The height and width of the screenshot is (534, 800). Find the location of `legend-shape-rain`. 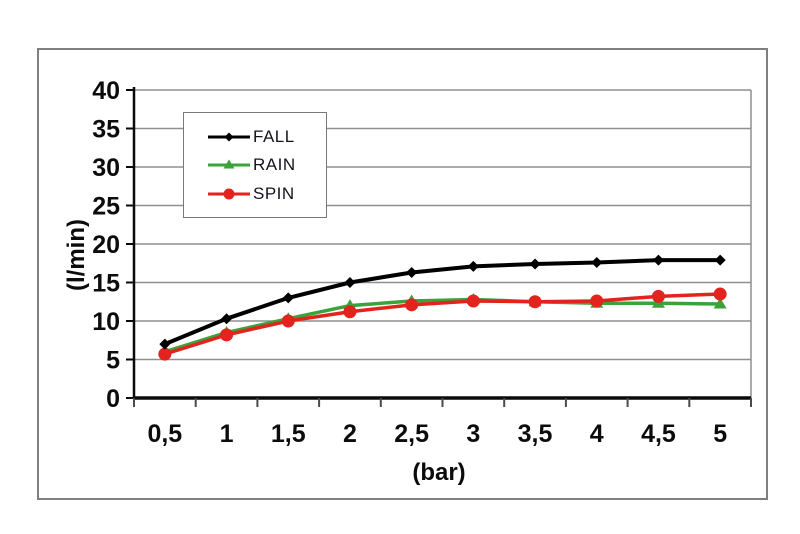

legend-shape-rain is located at coordinates (229, 164).